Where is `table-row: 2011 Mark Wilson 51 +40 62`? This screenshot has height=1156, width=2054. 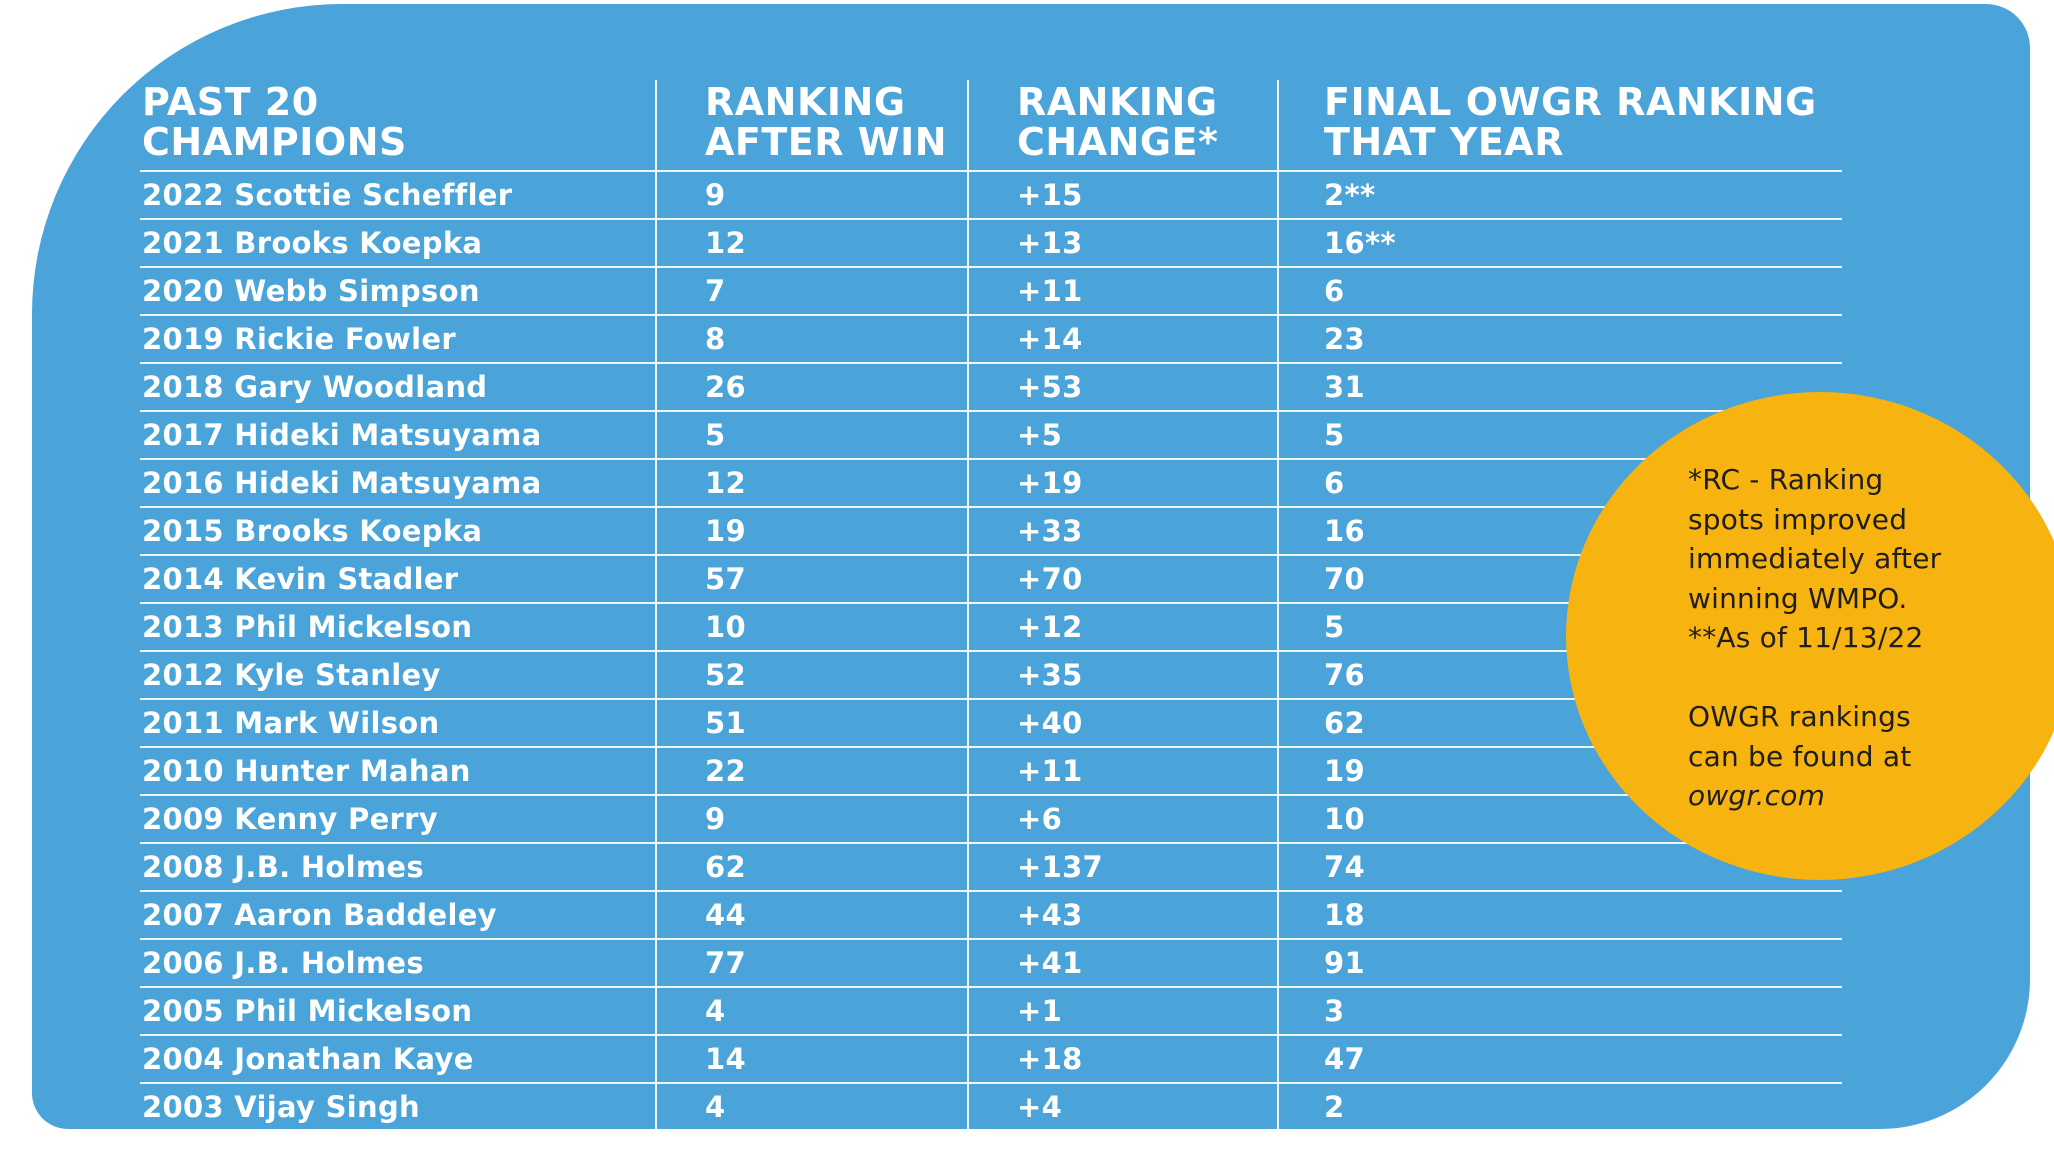 table-row: 2011 Mark Wilson 51 +40 62 is located at coordinates (991, 724).